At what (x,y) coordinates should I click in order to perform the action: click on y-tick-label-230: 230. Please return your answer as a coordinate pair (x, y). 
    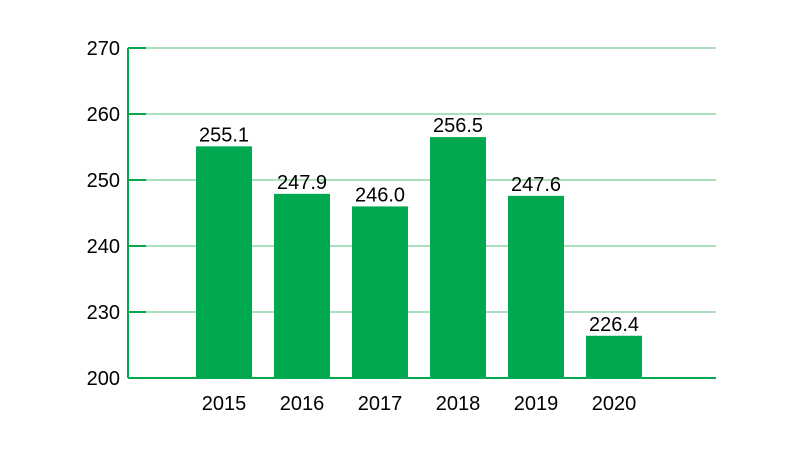
    Looking at the image, I should click on (103, 313).